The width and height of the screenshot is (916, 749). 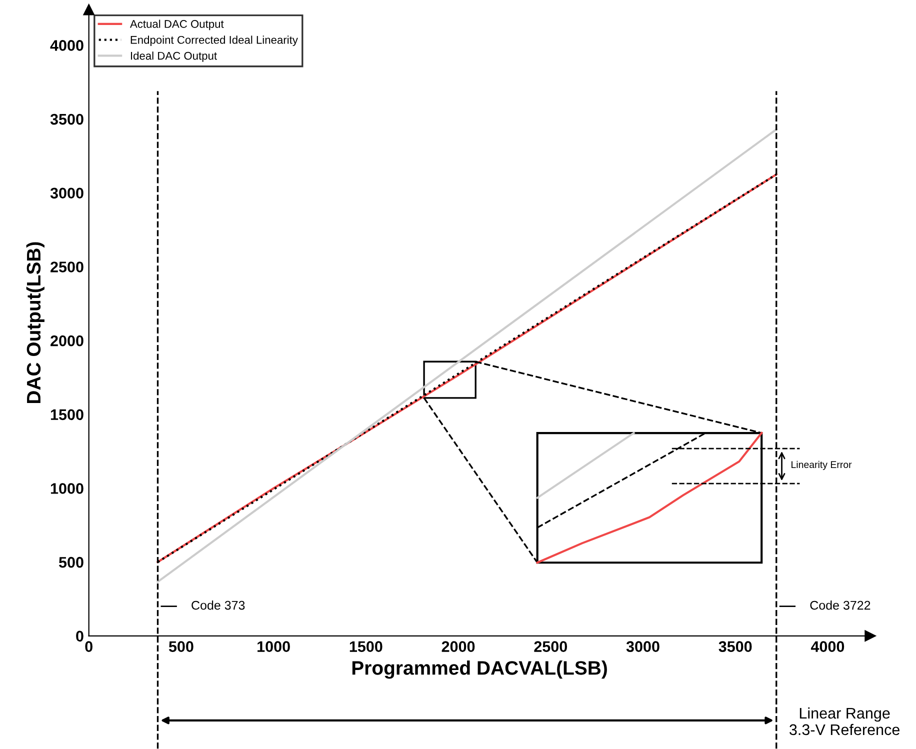 I want to click on y-tick-label: 2500, so click(x=67, y=267).